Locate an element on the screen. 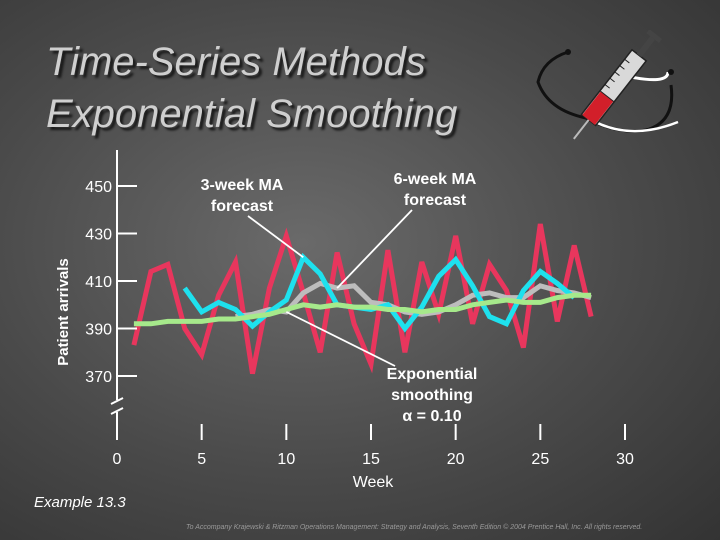 The image size is (720, 540). x-tick-label-20: 20 is located at coordinates (456, 459).